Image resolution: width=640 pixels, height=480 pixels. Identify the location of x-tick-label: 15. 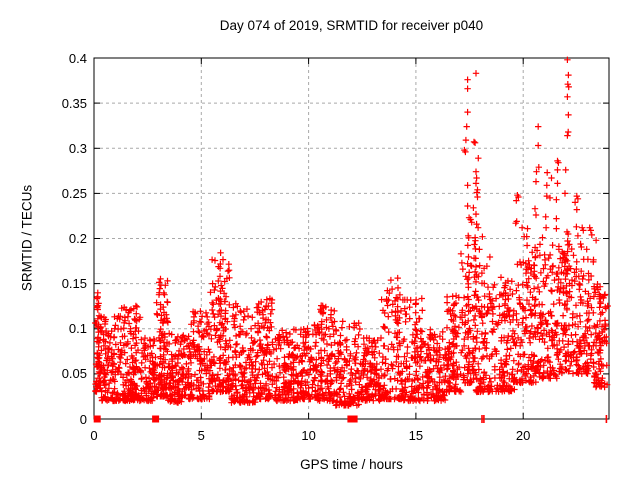
(416, 435).